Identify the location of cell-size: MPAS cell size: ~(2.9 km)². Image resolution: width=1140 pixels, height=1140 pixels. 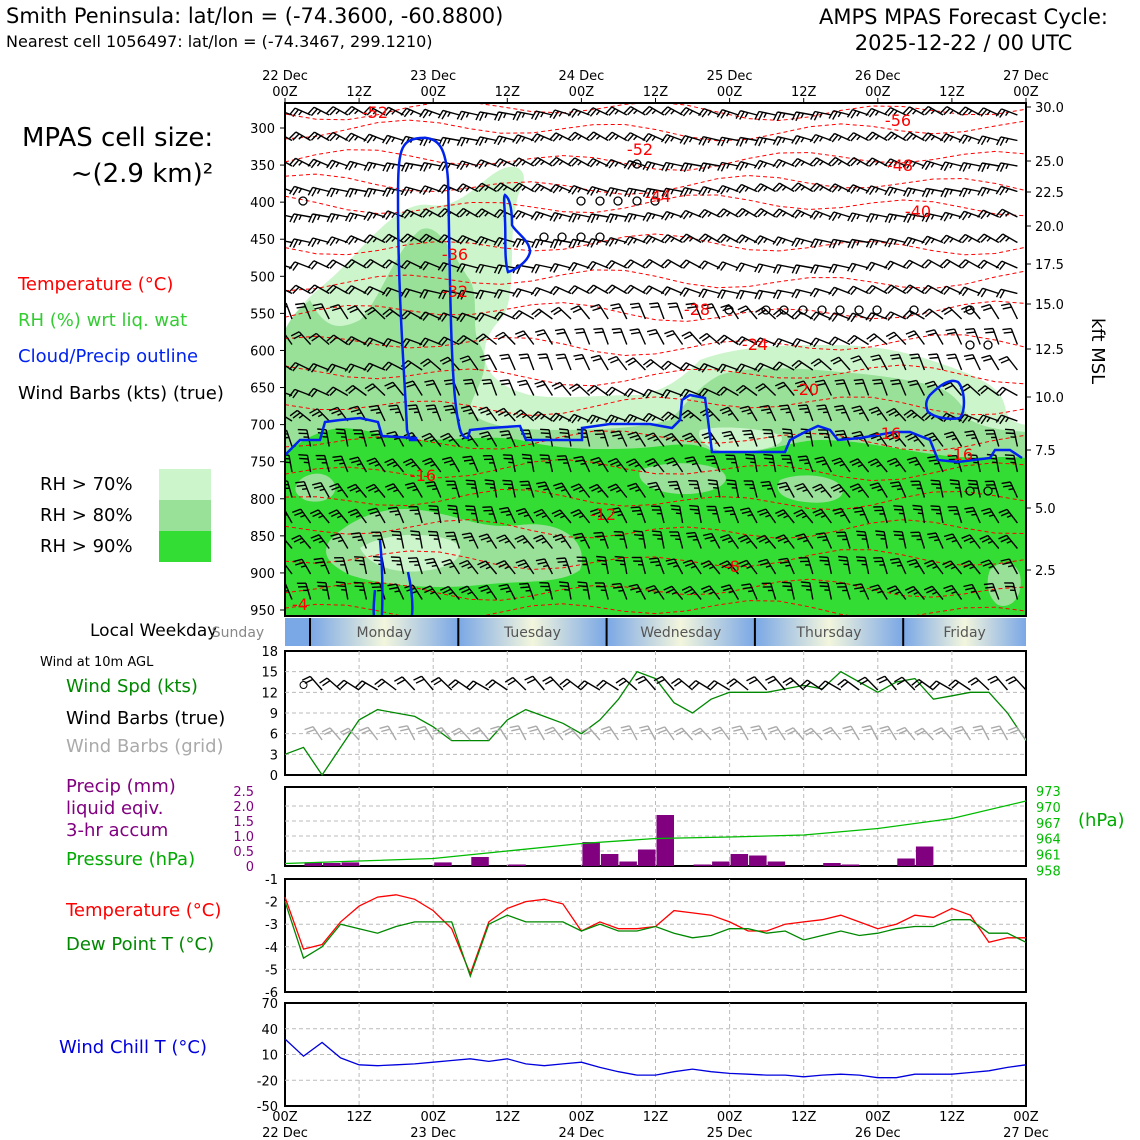
(117, 156).